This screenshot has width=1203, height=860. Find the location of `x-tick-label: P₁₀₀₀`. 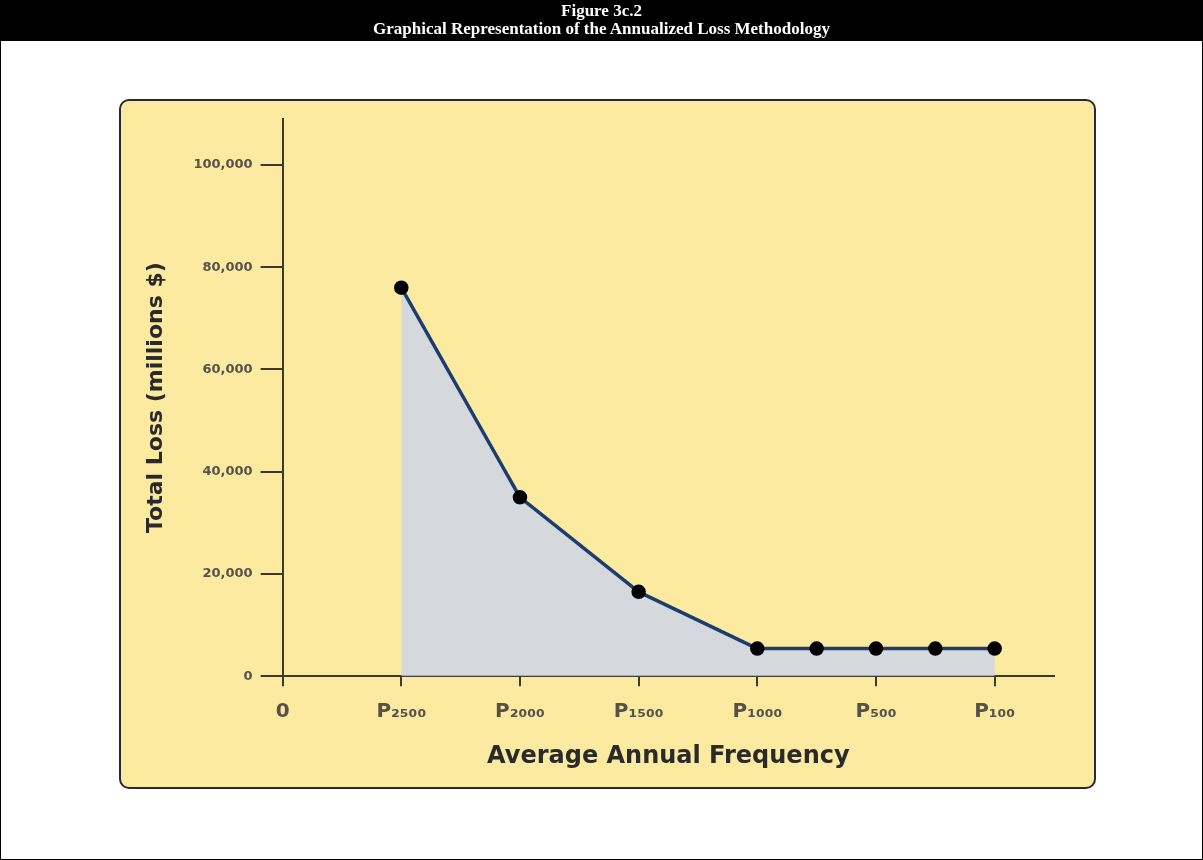

x-tick-label: P₁₀₀₀ is located at coordinates (757, 710).